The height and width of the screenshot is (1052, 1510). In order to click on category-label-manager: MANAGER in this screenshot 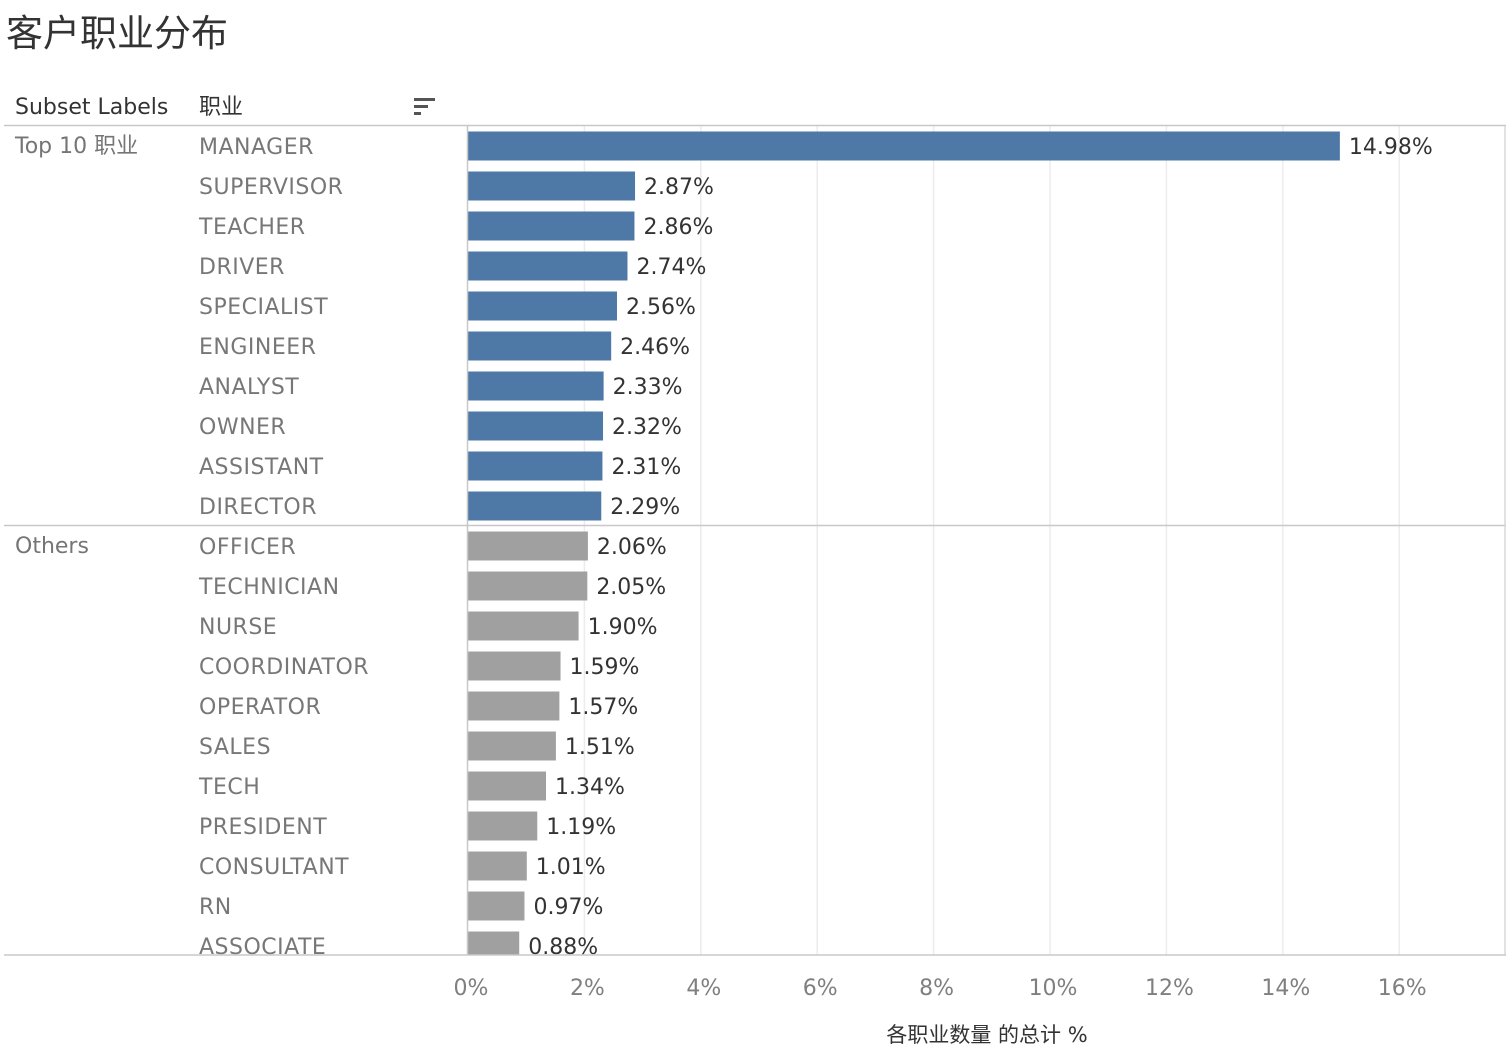, I will do `click(256, 147)`.